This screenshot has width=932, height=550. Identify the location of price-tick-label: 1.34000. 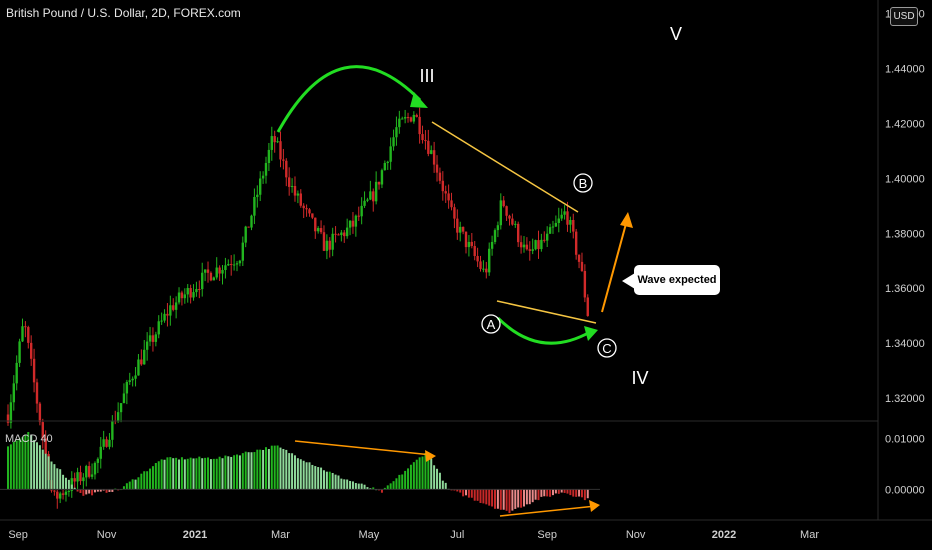
(905, 344).